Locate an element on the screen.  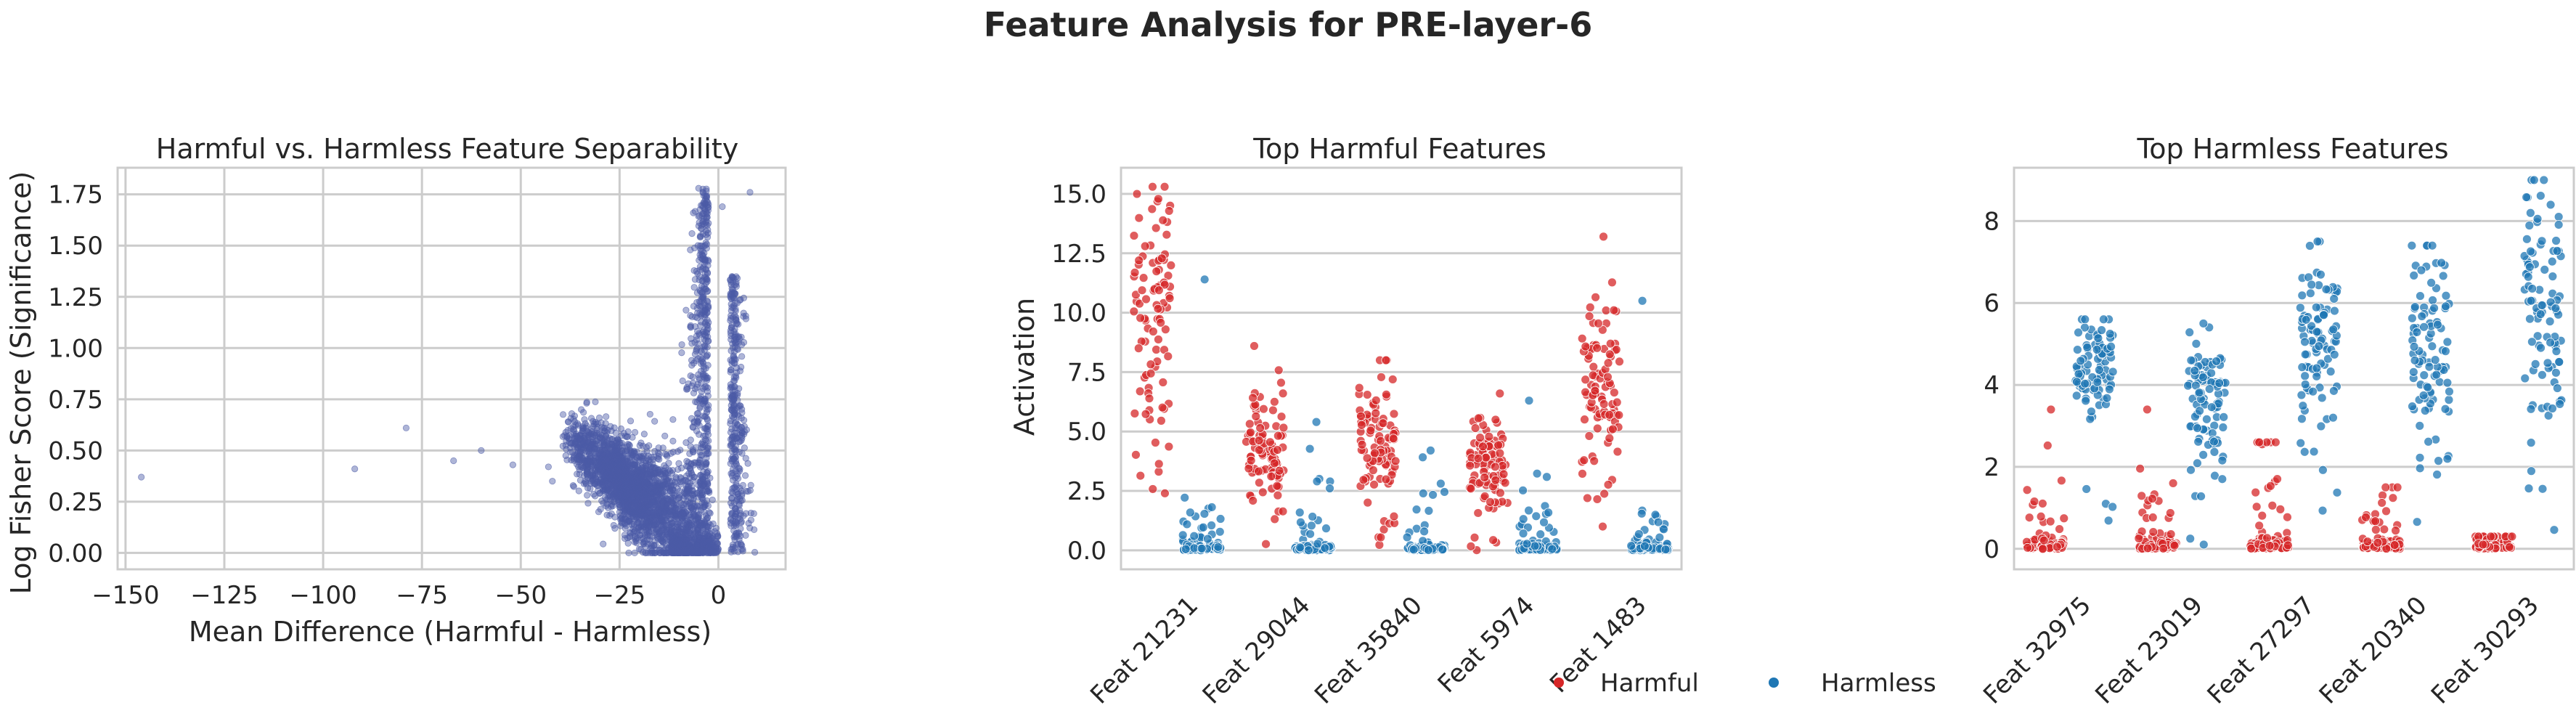
x-tick-label: 0 is located at coordinates (719, 595).